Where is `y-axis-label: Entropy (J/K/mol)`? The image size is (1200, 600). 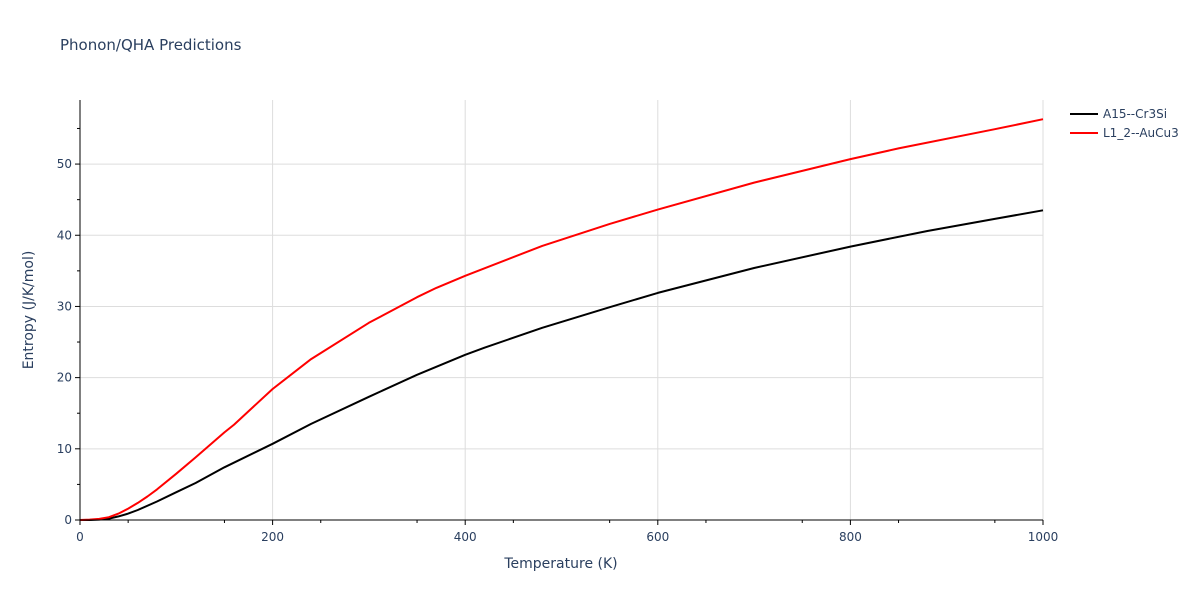 y-axis-label: Entropy (J/K/mol) is located at coordinates (29, 310).